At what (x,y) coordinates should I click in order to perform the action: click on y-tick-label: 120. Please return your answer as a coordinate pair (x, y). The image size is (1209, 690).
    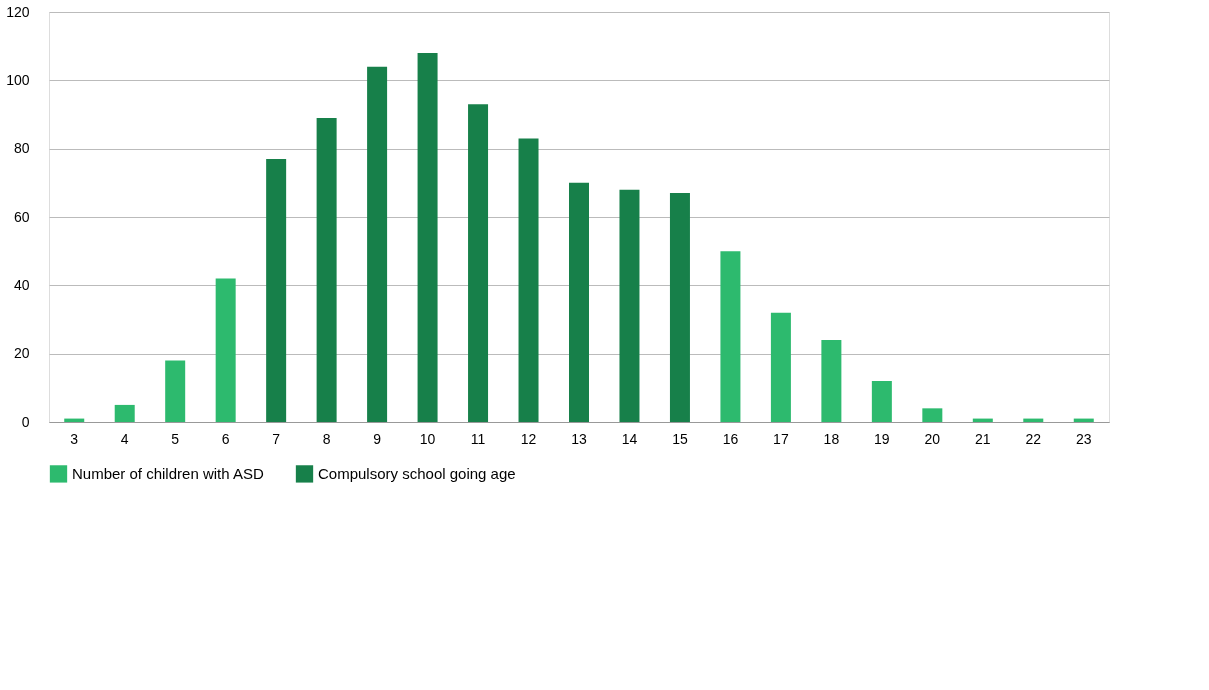
    Looking at the image, I should click on (18, 11).